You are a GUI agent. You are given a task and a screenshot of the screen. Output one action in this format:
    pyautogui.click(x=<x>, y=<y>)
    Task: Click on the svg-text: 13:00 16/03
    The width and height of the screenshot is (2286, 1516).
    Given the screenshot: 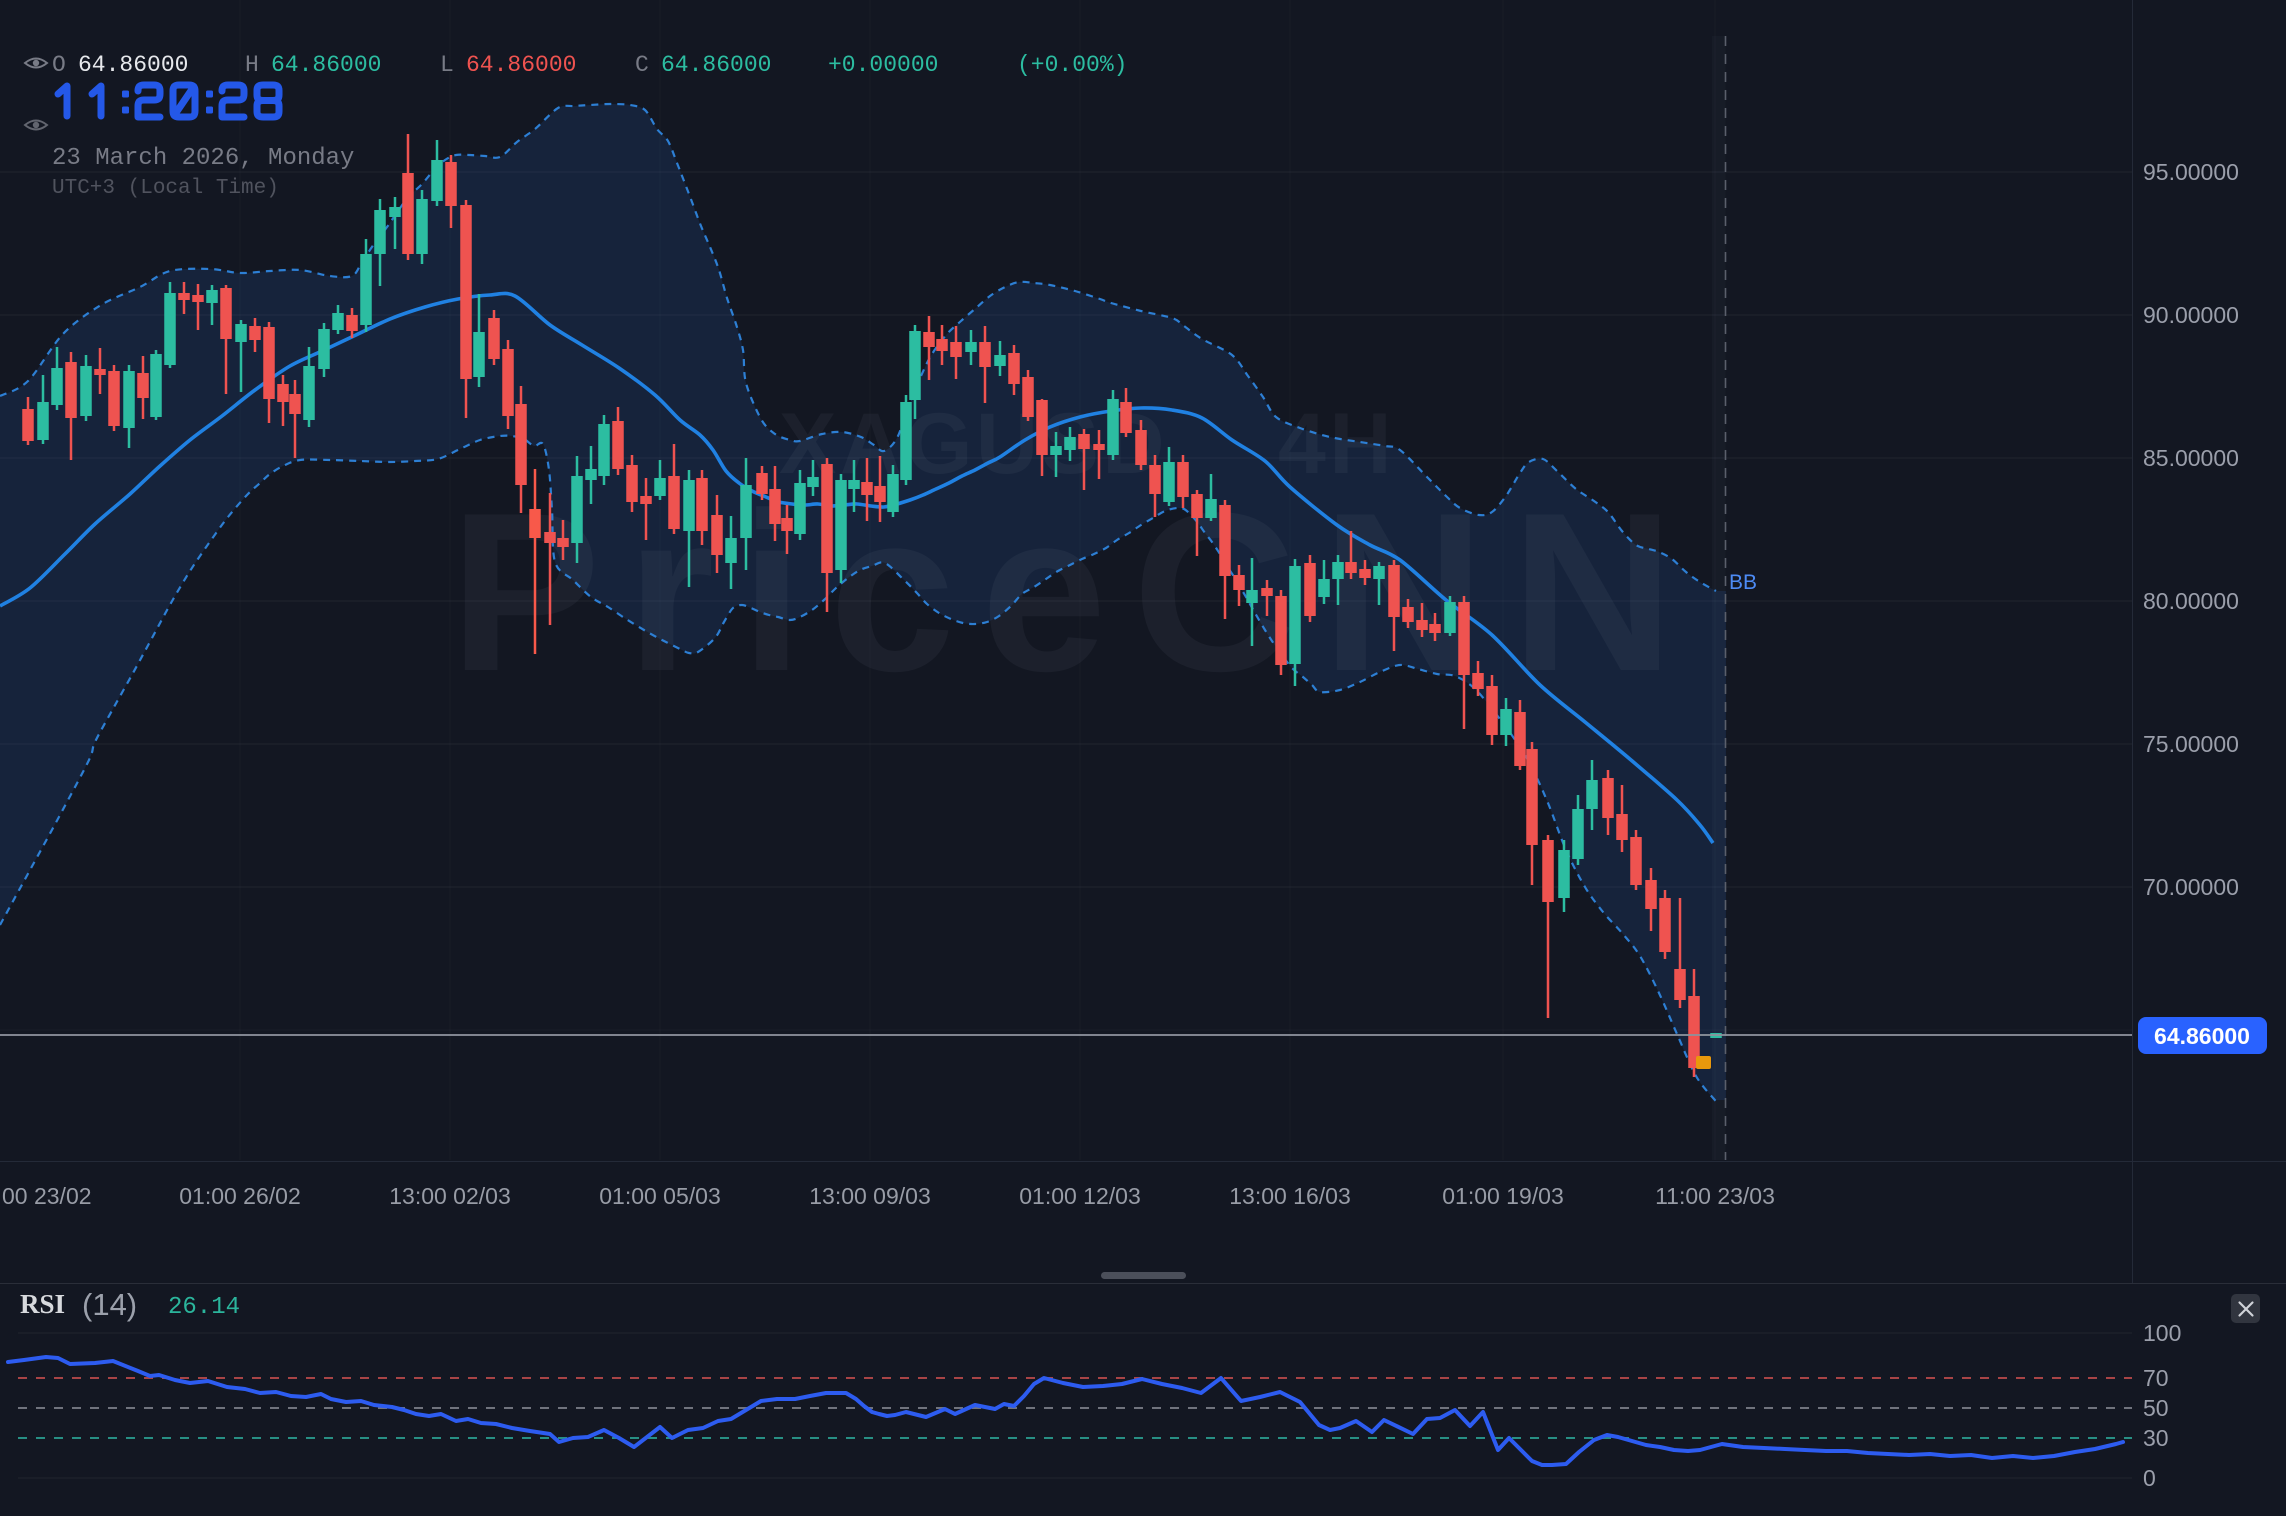 What is the action you would take?
    pyautogui.click(x=1290, y=1196)
    